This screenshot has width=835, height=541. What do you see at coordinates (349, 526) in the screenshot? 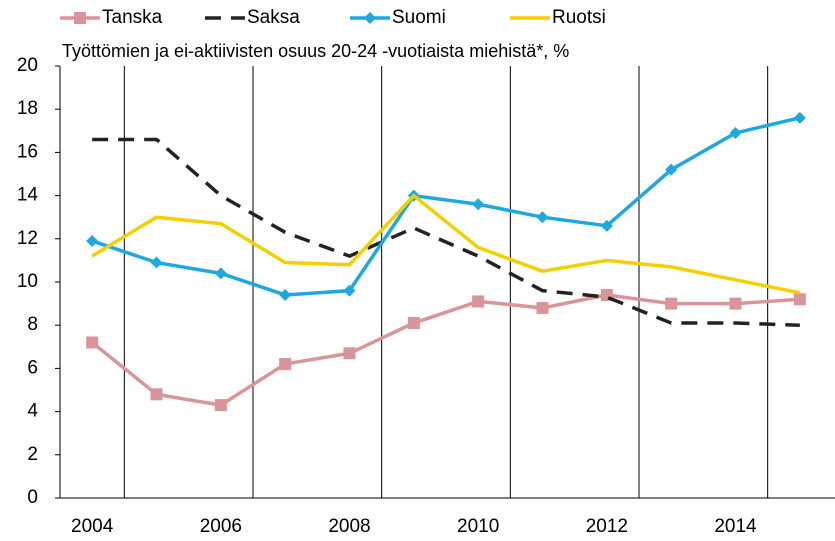
I see `x-tick-label: 2008` at bounding box center [349, 526].